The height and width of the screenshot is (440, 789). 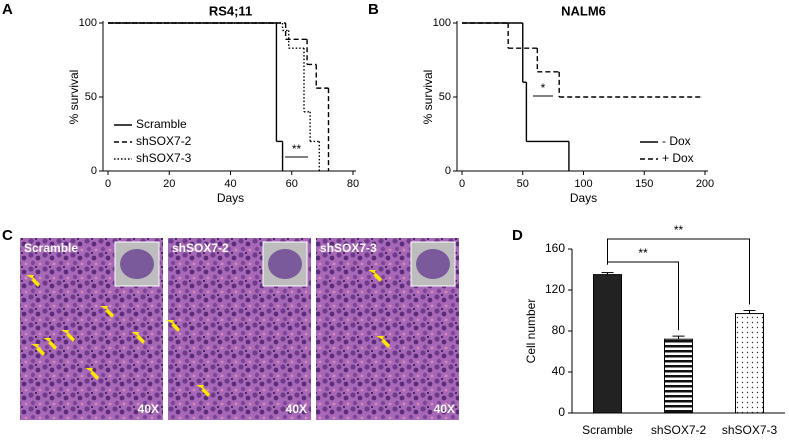 What do you see at coordinates (200, 248) in the screenshot?
I see `micrograph-label: shSOX7-2` at bounding box center [200, 248].